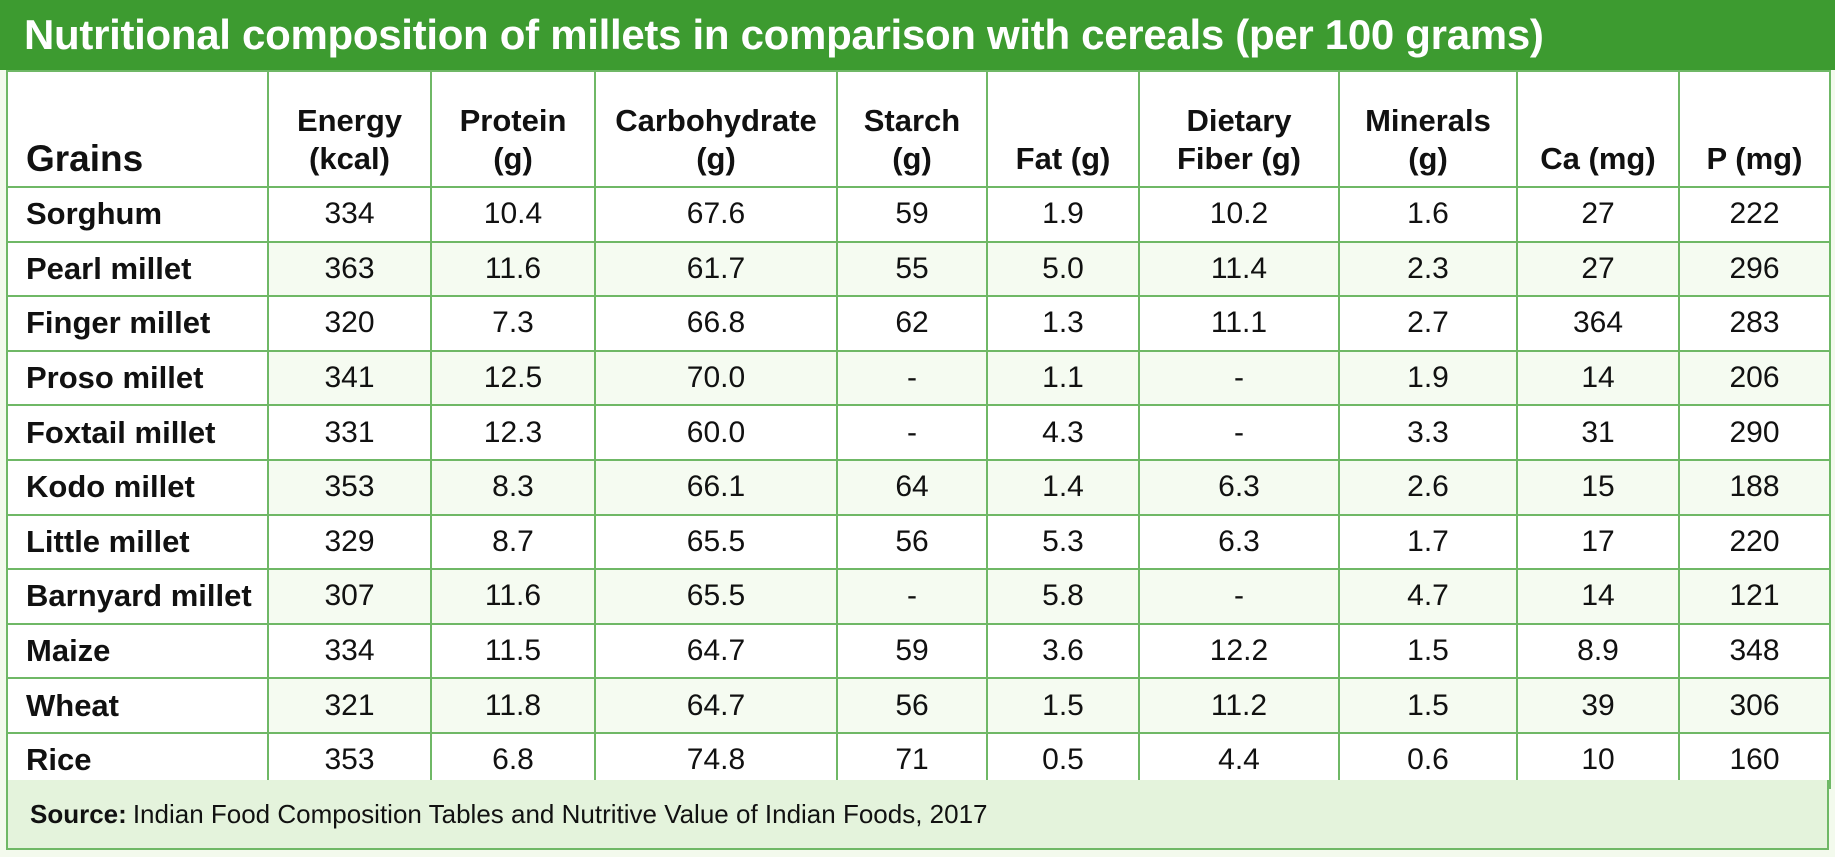 This screenshot has width=1835, height=857. What do you see at coordinates (918, 596) in the screenshot?
I see `table-row: Barnyard millet 307 11.6 65.5-5.8-4.7 14 121` at bounding box center [918, 596].